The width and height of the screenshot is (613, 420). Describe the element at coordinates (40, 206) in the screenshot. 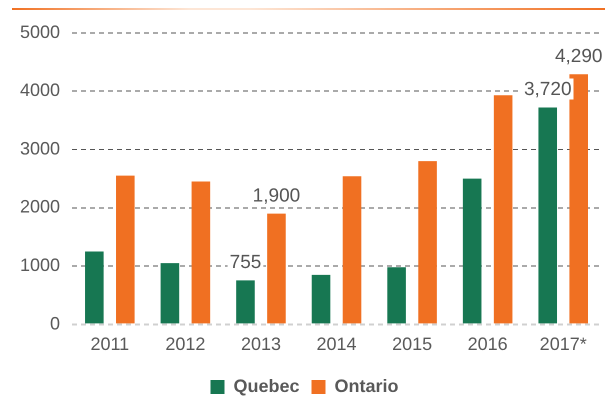

I see `y-tick-label: 2000` at that location.